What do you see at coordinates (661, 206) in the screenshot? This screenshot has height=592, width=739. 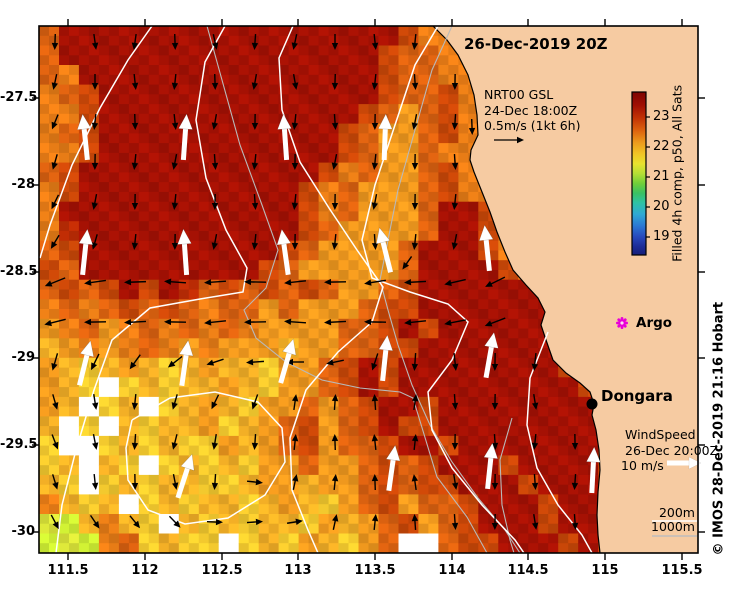 I see `colorbar-value-20: 20` at bounding box center [661, 206].